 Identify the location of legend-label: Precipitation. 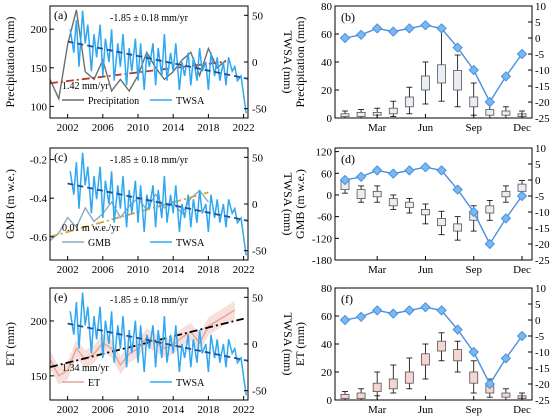
(113, 101).